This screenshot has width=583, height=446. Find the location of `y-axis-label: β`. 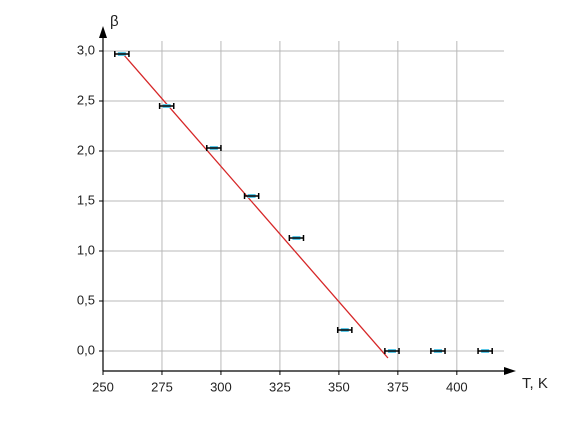

y-axis-label: β is located at coordinates (114, 21).